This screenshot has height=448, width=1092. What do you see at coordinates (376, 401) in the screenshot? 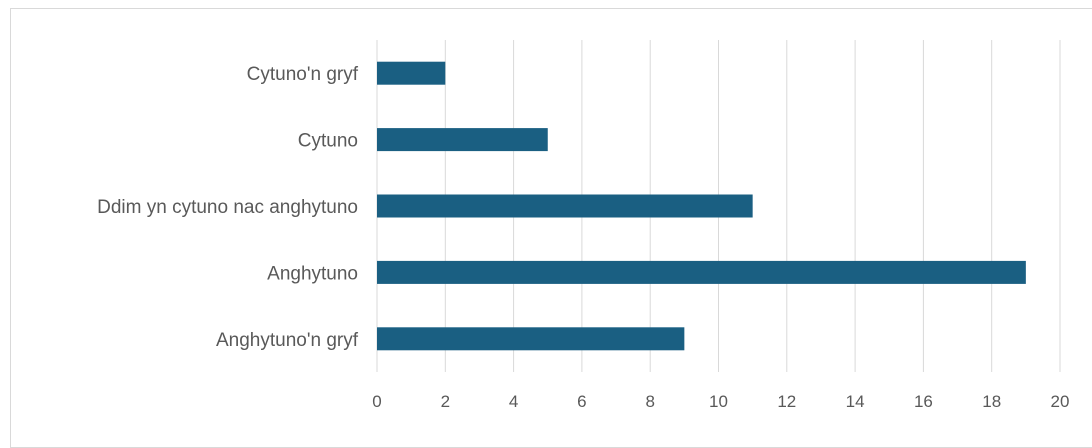
I see `x-tick-label: 0` at bounding box center [376, 401].